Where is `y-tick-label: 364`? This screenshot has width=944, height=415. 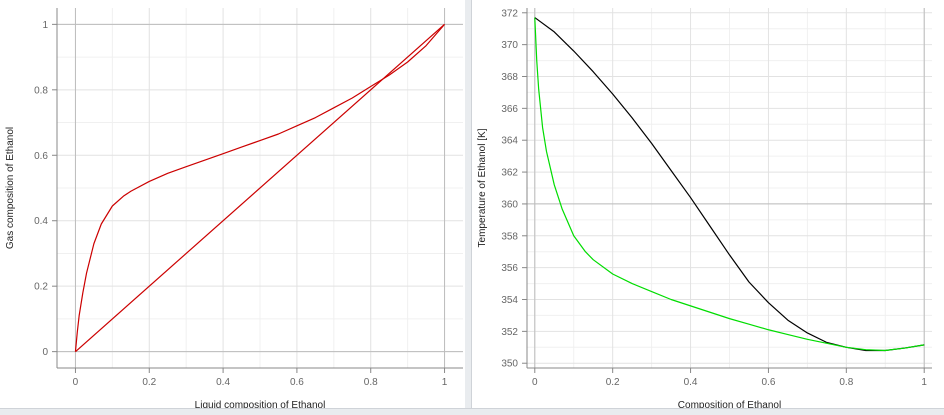
y-tick-label: 364 is located at coordinates (509, 141).